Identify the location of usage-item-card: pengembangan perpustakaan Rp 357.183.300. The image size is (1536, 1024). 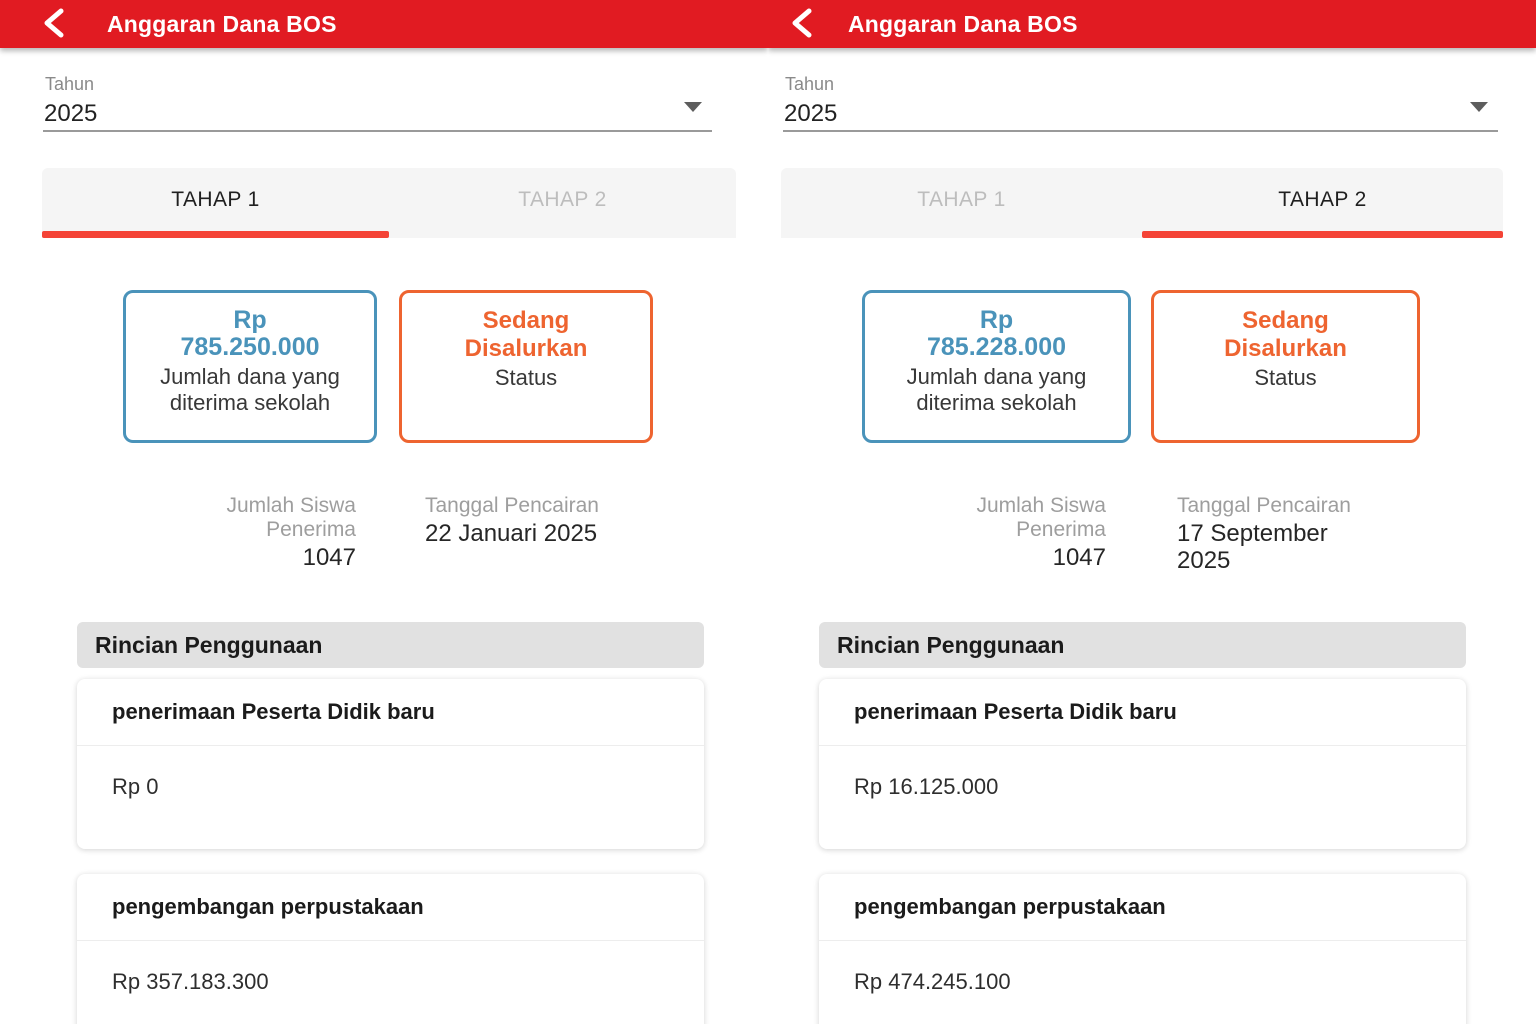
(390, 949).